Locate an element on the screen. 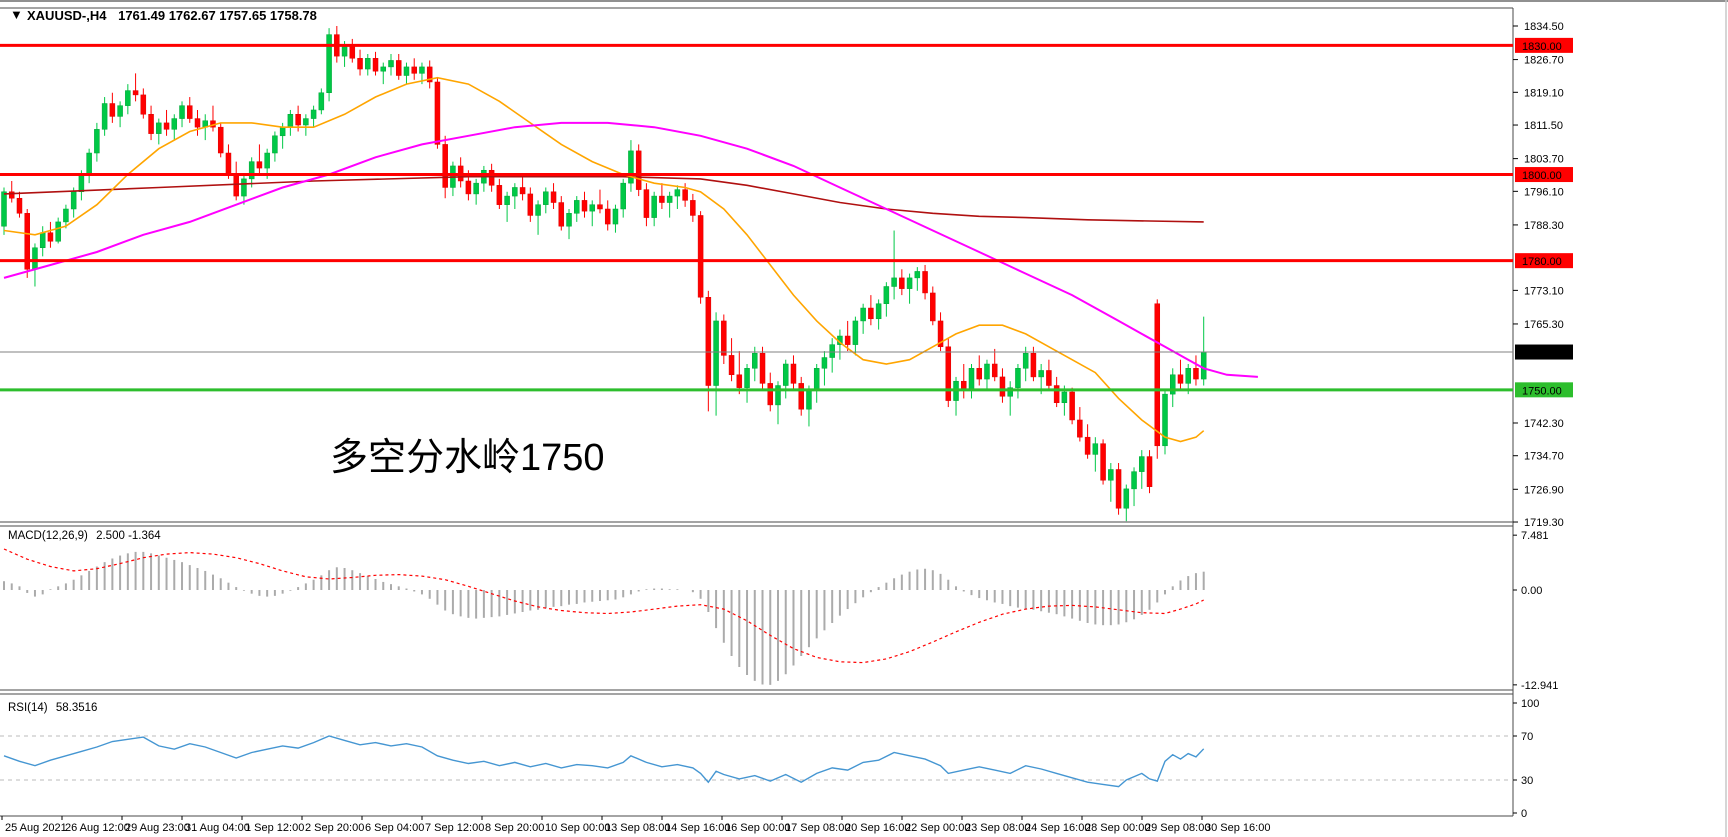 The height and width of the screenshot is (837, 1728). macd-indicator-label: MACD(12,26,9) 2.500 -1.364 is located at coordinates (84, 536).